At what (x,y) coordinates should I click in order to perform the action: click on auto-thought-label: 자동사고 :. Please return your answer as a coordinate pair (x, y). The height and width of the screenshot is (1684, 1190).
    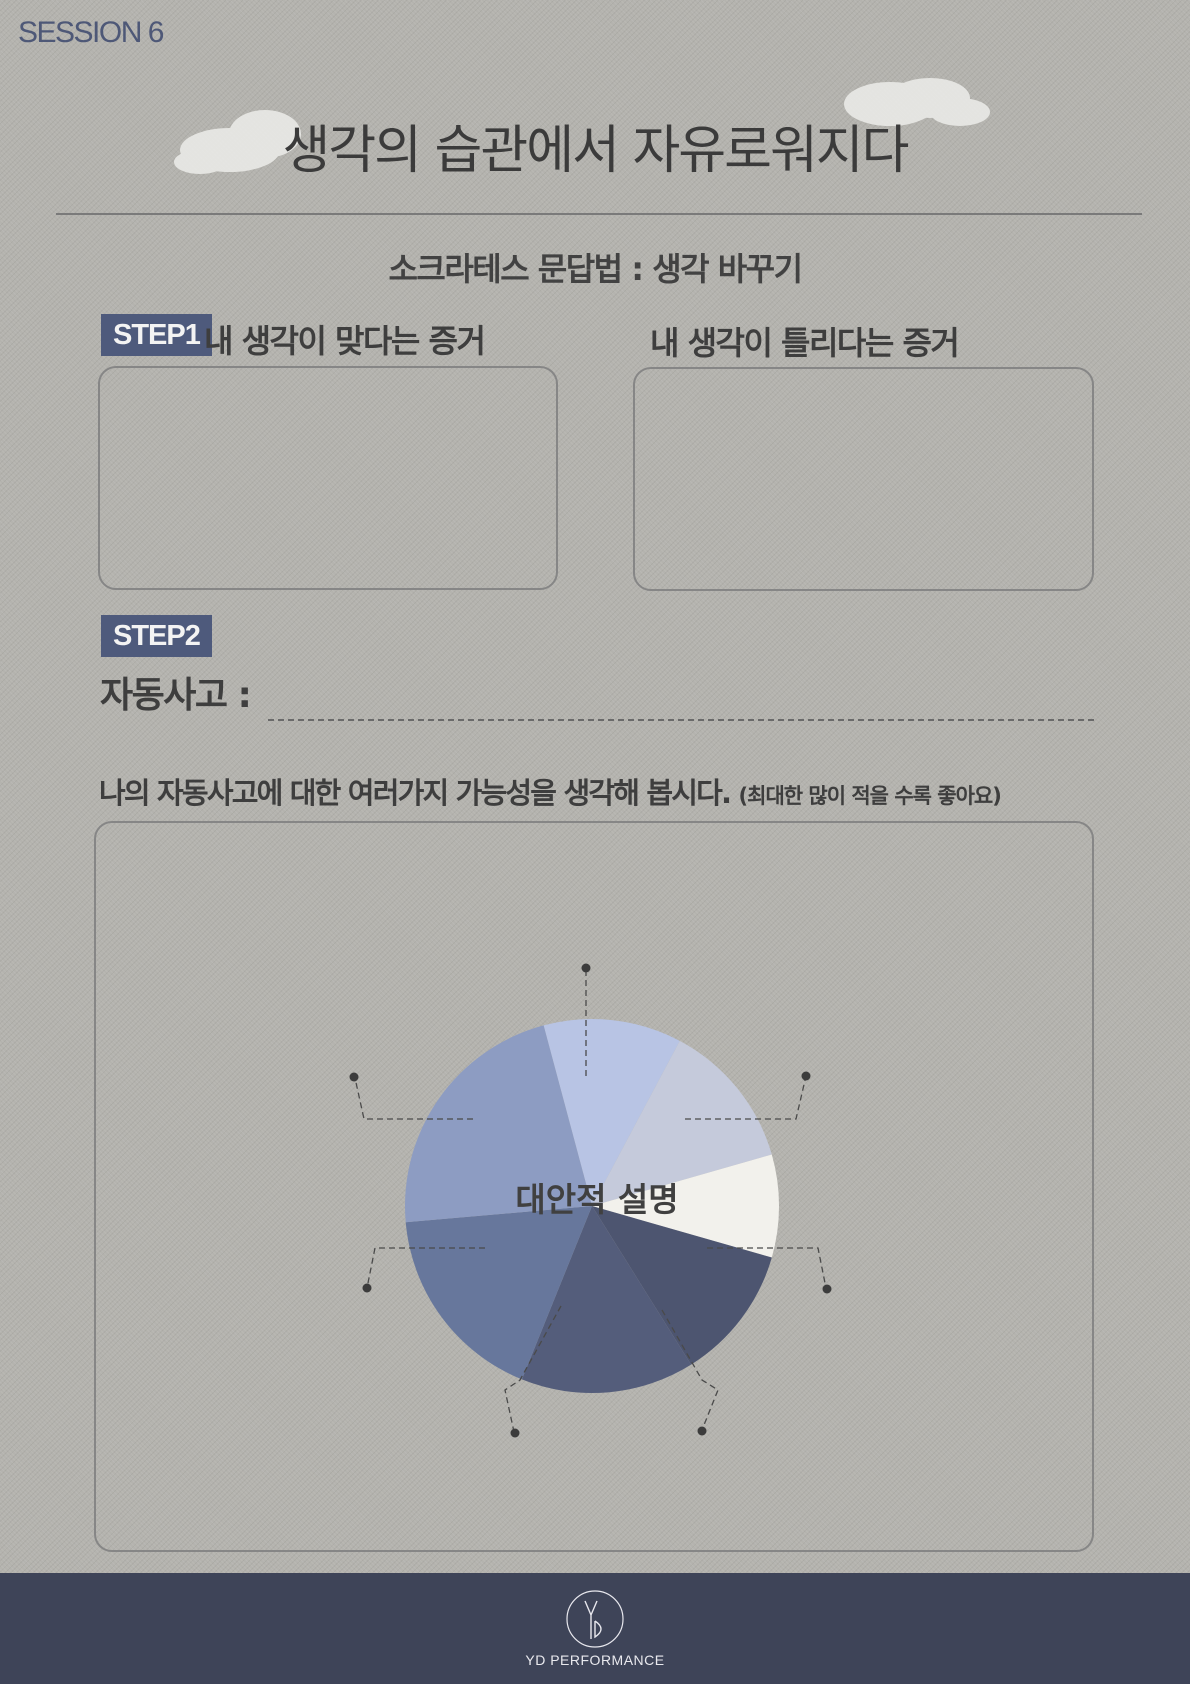
    Looking at the image, I should click on (176, 695).